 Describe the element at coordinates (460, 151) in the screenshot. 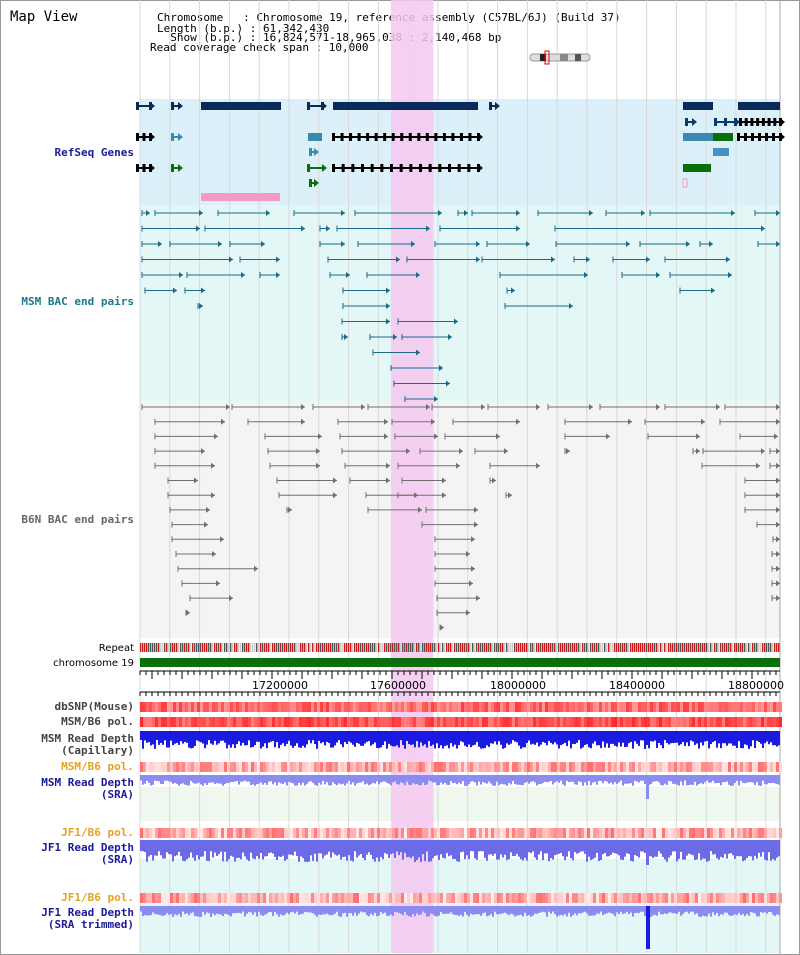

I see `refseq-genes-track` at that location.